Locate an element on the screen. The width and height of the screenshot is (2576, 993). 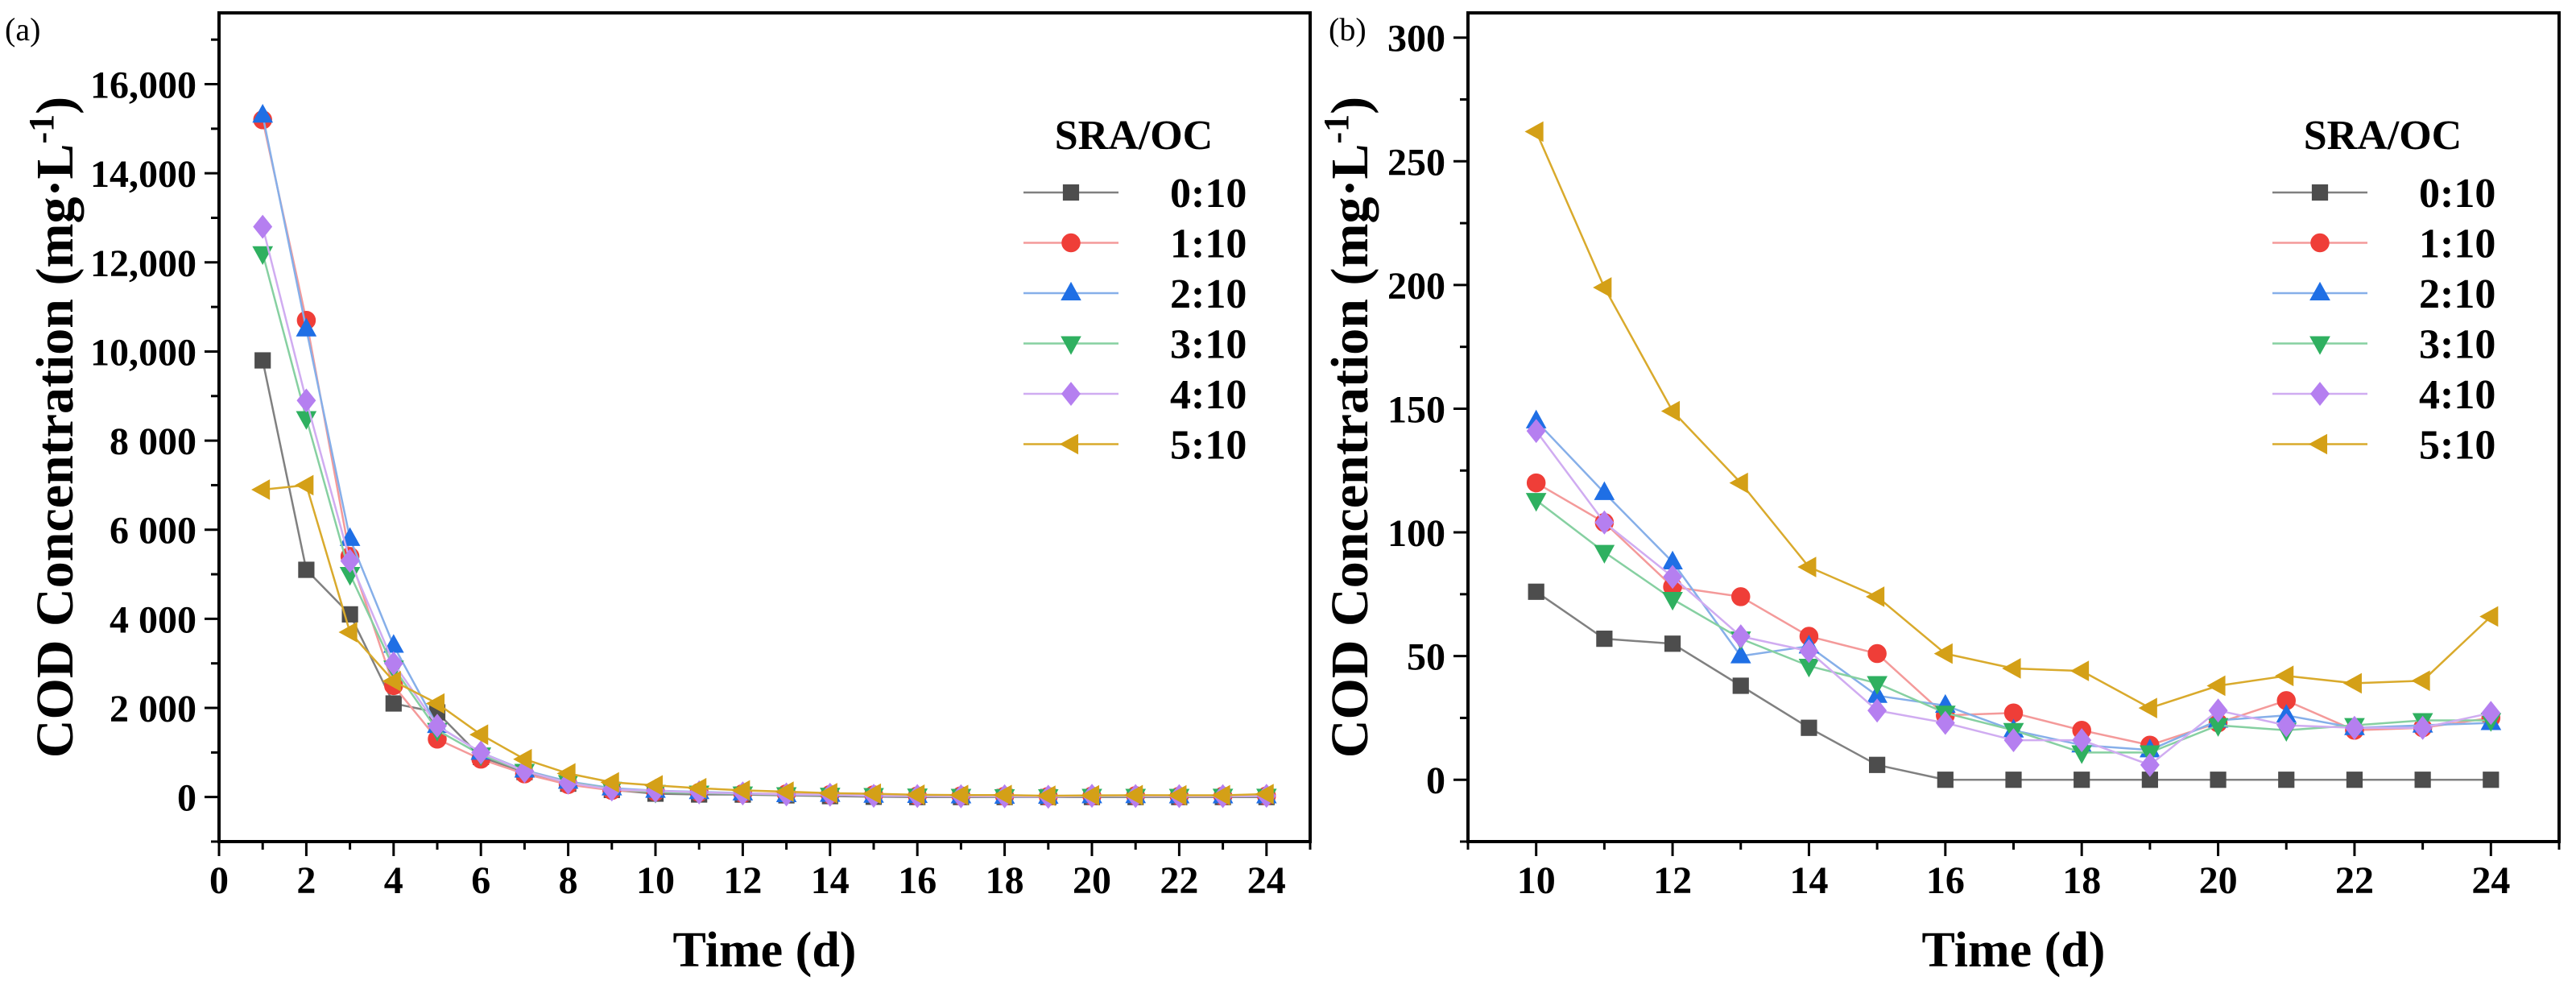
panel-a-y-tick-label-2000: 2 000 is located at coordinates (153, 709).